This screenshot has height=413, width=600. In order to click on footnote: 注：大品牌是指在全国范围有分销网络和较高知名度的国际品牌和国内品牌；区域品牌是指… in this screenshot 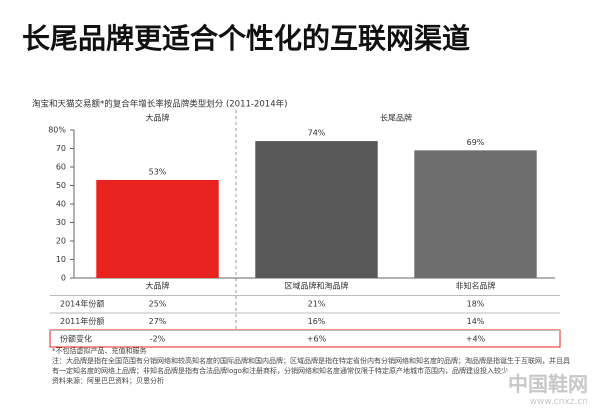, I will do `click(311, 366)`.